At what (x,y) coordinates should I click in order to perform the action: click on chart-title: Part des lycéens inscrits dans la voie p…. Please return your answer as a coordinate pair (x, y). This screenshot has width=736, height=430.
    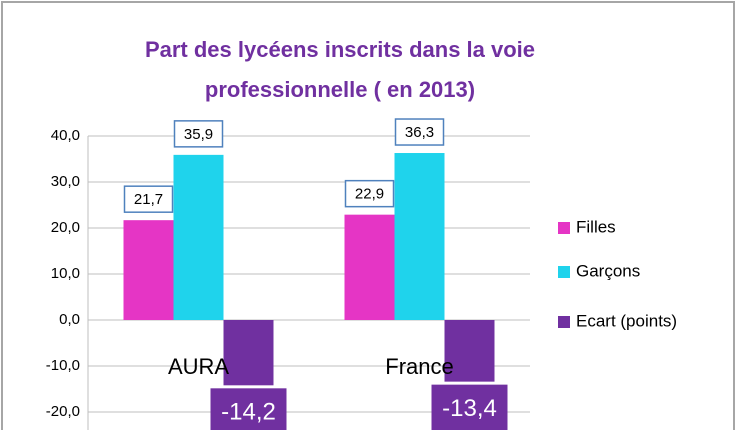
    Looking at the image, I should click on (340, 69).